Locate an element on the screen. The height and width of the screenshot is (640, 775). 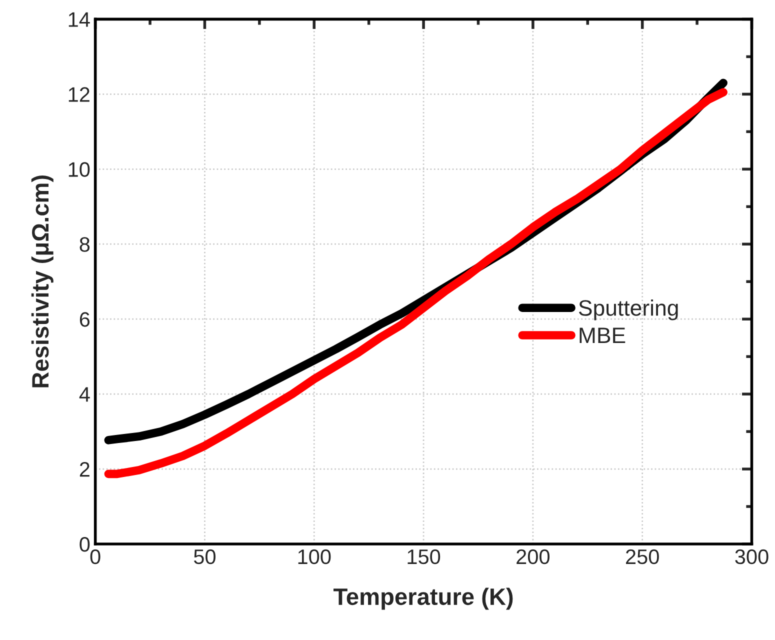
y-tick-label: 12 is located at coordinates (79, 94).